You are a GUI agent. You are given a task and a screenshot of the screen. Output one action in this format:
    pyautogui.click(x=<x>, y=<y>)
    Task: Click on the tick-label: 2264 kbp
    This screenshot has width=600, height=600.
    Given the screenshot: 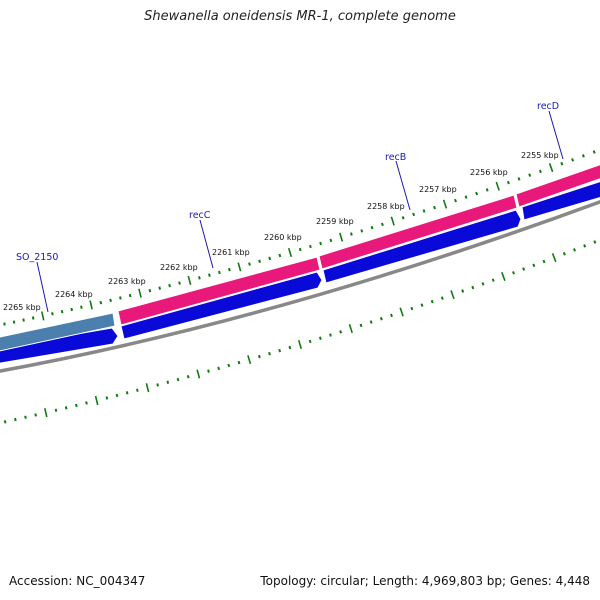 What is the action you would take?
    pyautogui.click(x=74, y=294)
    